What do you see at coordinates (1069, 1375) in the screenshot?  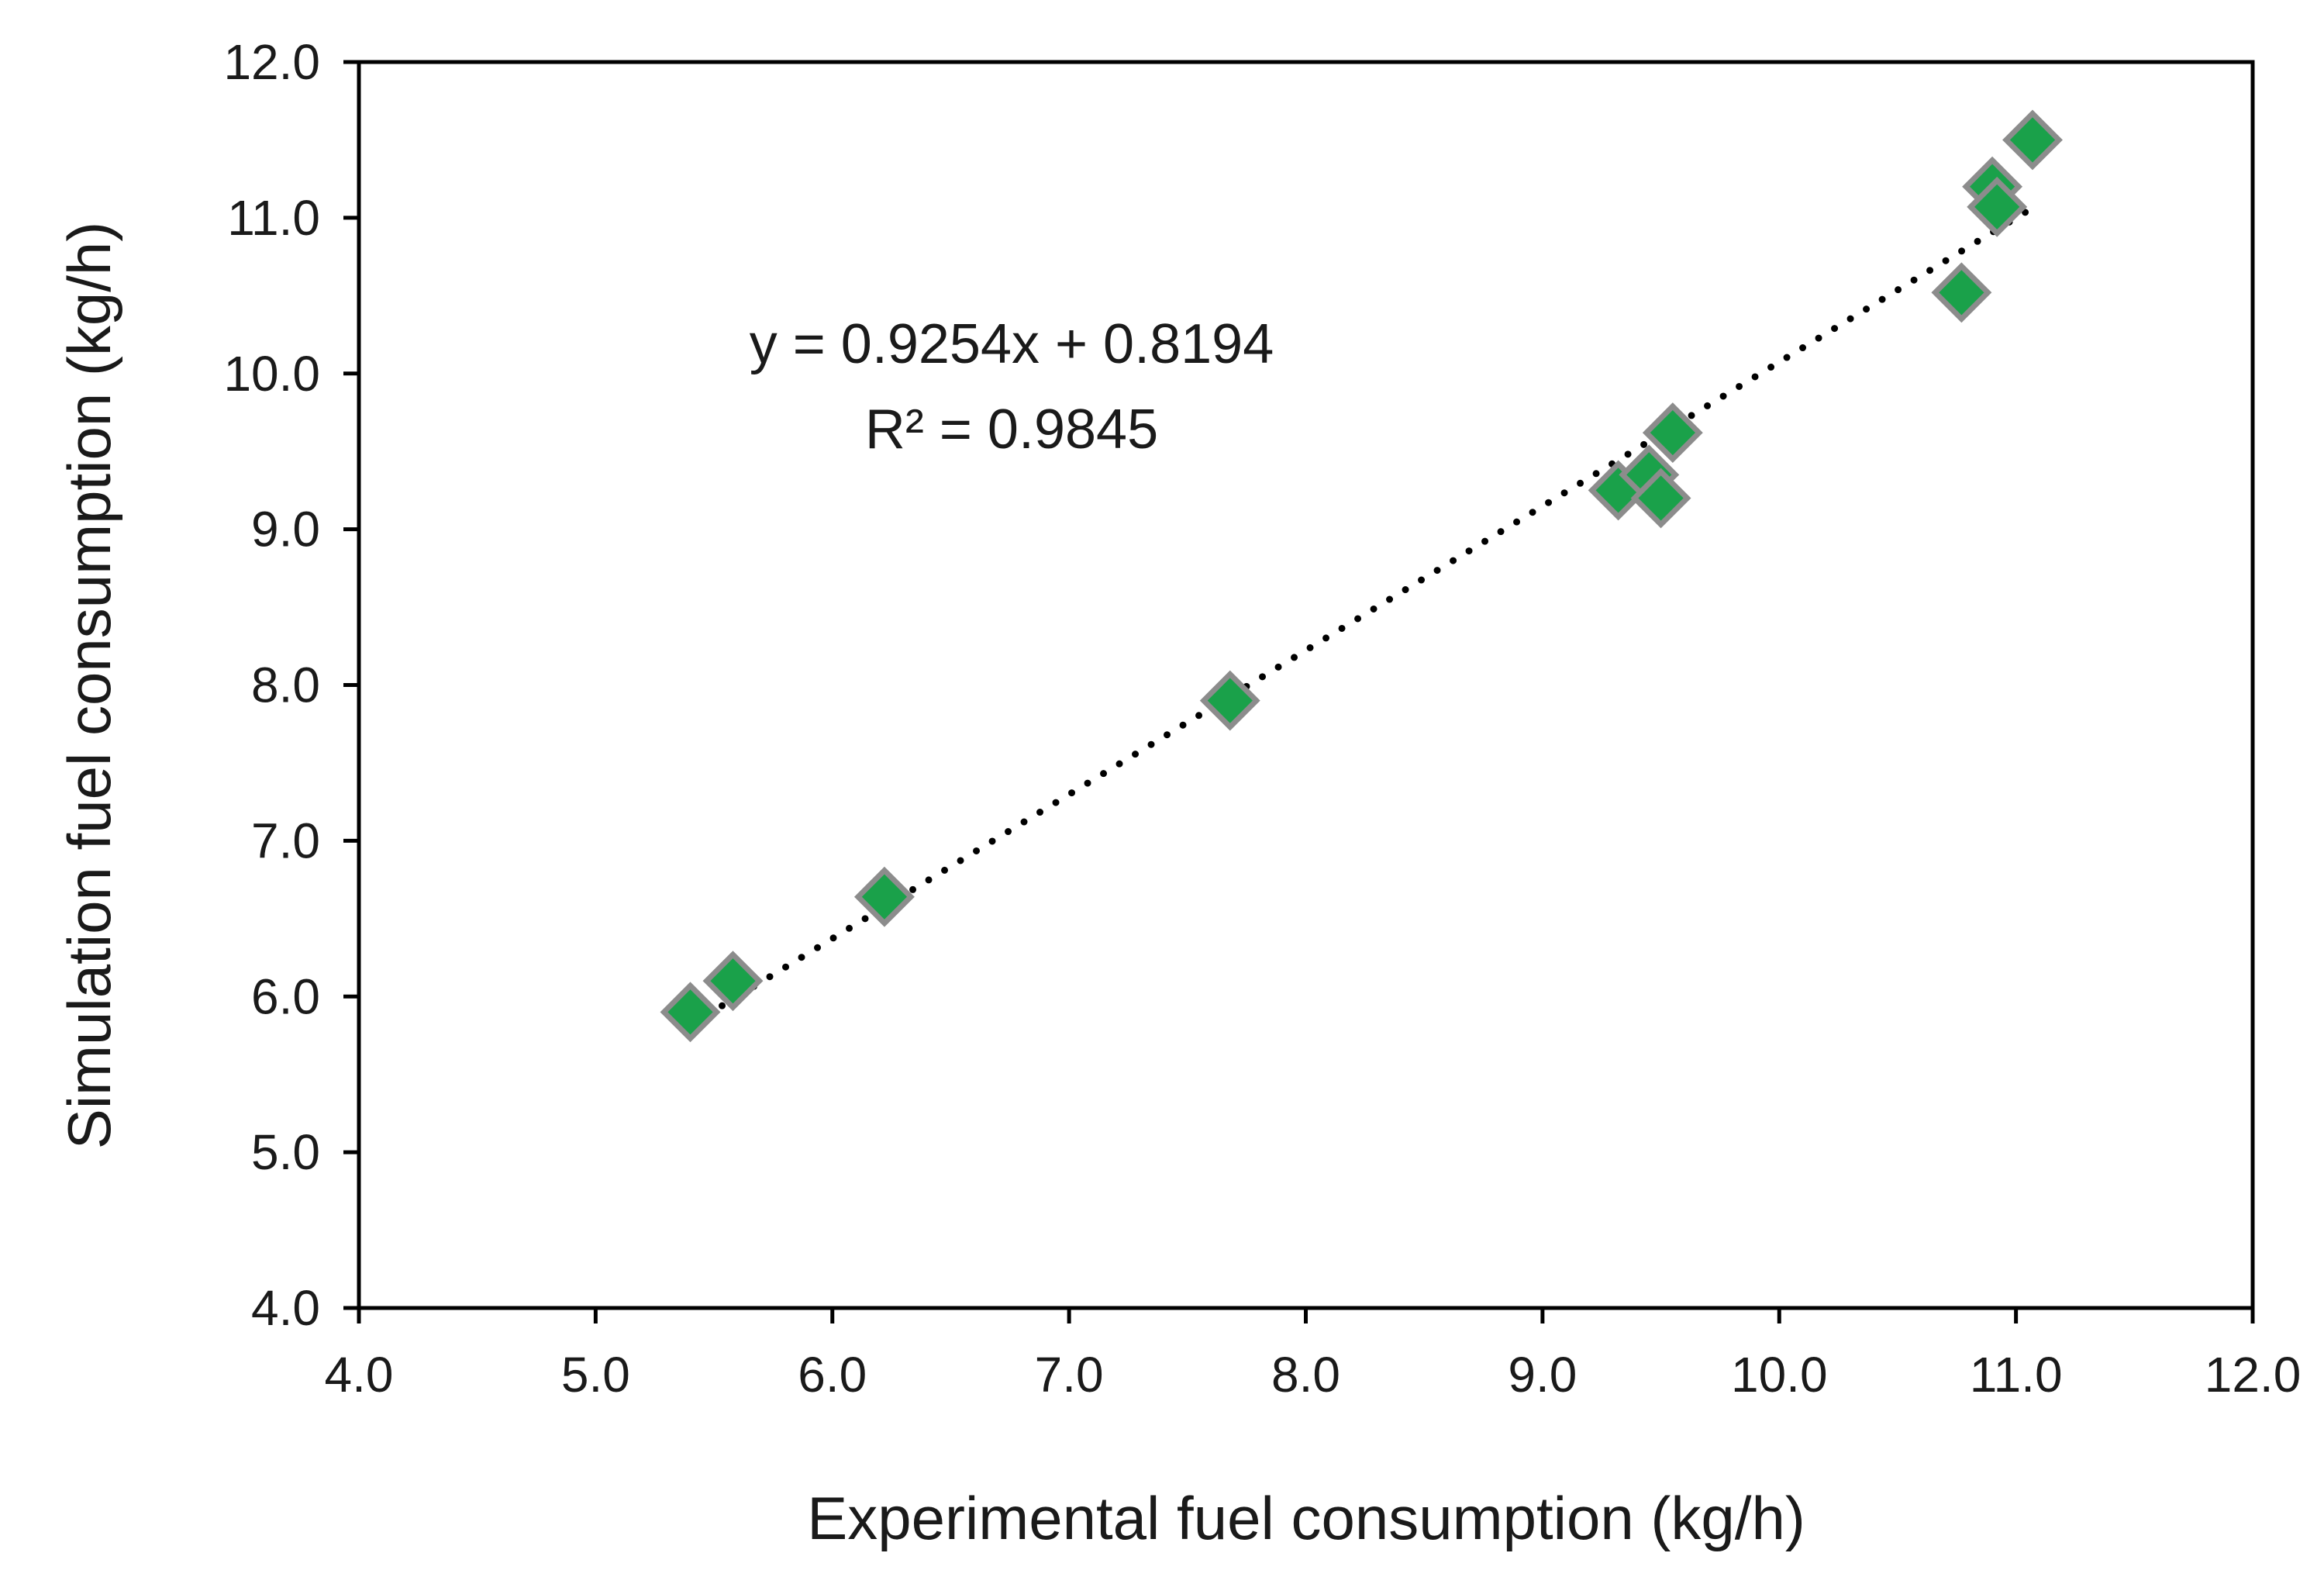 I see `x-tick-label: 7.0` at bounding box center [1069, 1375].